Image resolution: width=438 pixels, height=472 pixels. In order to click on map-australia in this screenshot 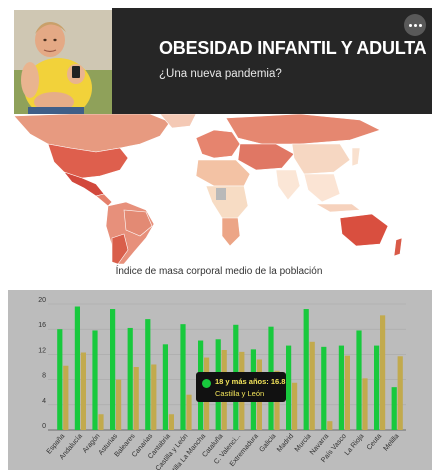, I will do `click(364, 230)`.